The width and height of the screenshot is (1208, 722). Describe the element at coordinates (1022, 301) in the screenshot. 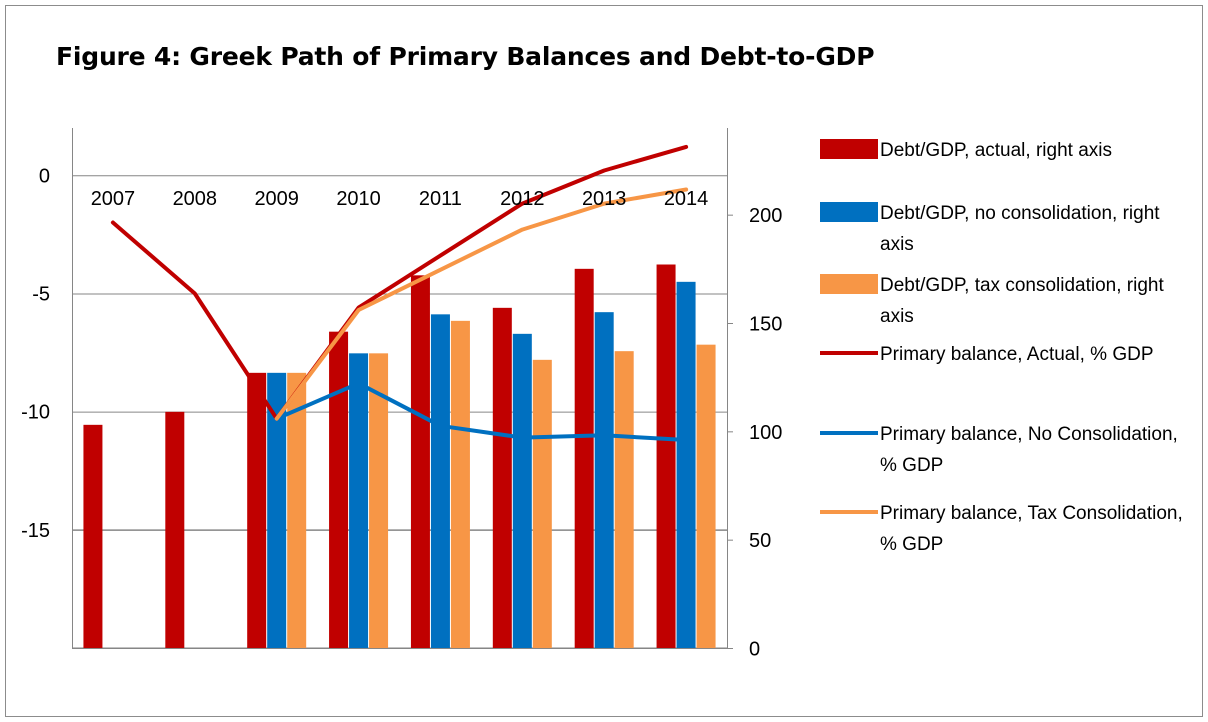

I see `legend-label: Debt/GDP, tax consolidation, right axis` at that location.